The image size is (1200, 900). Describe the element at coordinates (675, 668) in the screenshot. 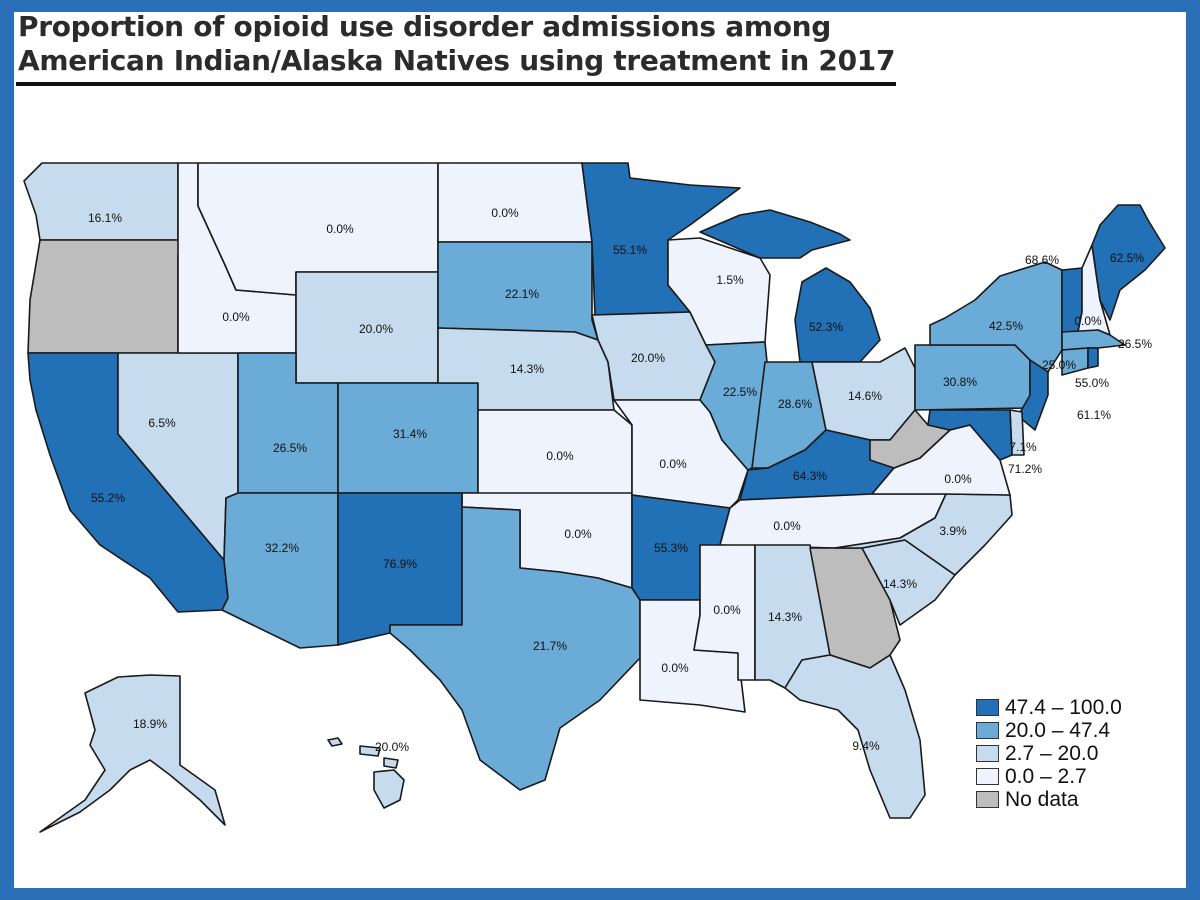

I see `state-value-la: 0.0%` at that location.